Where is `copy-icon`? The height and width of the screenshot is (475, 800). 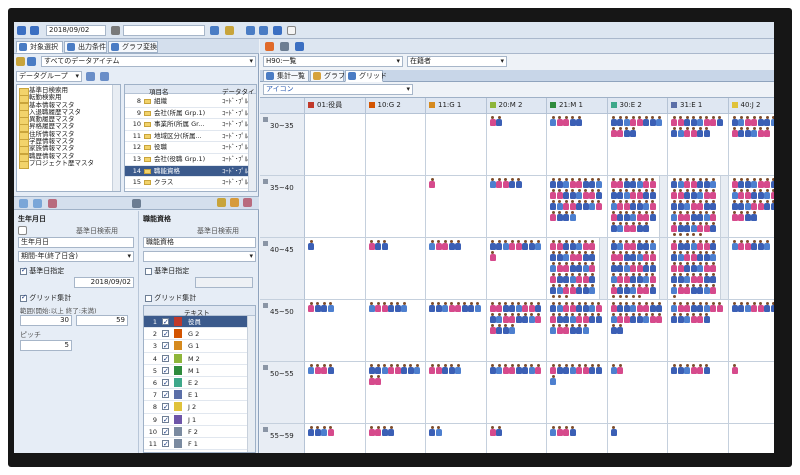
copy-icon is located at coordinates (37, 203).